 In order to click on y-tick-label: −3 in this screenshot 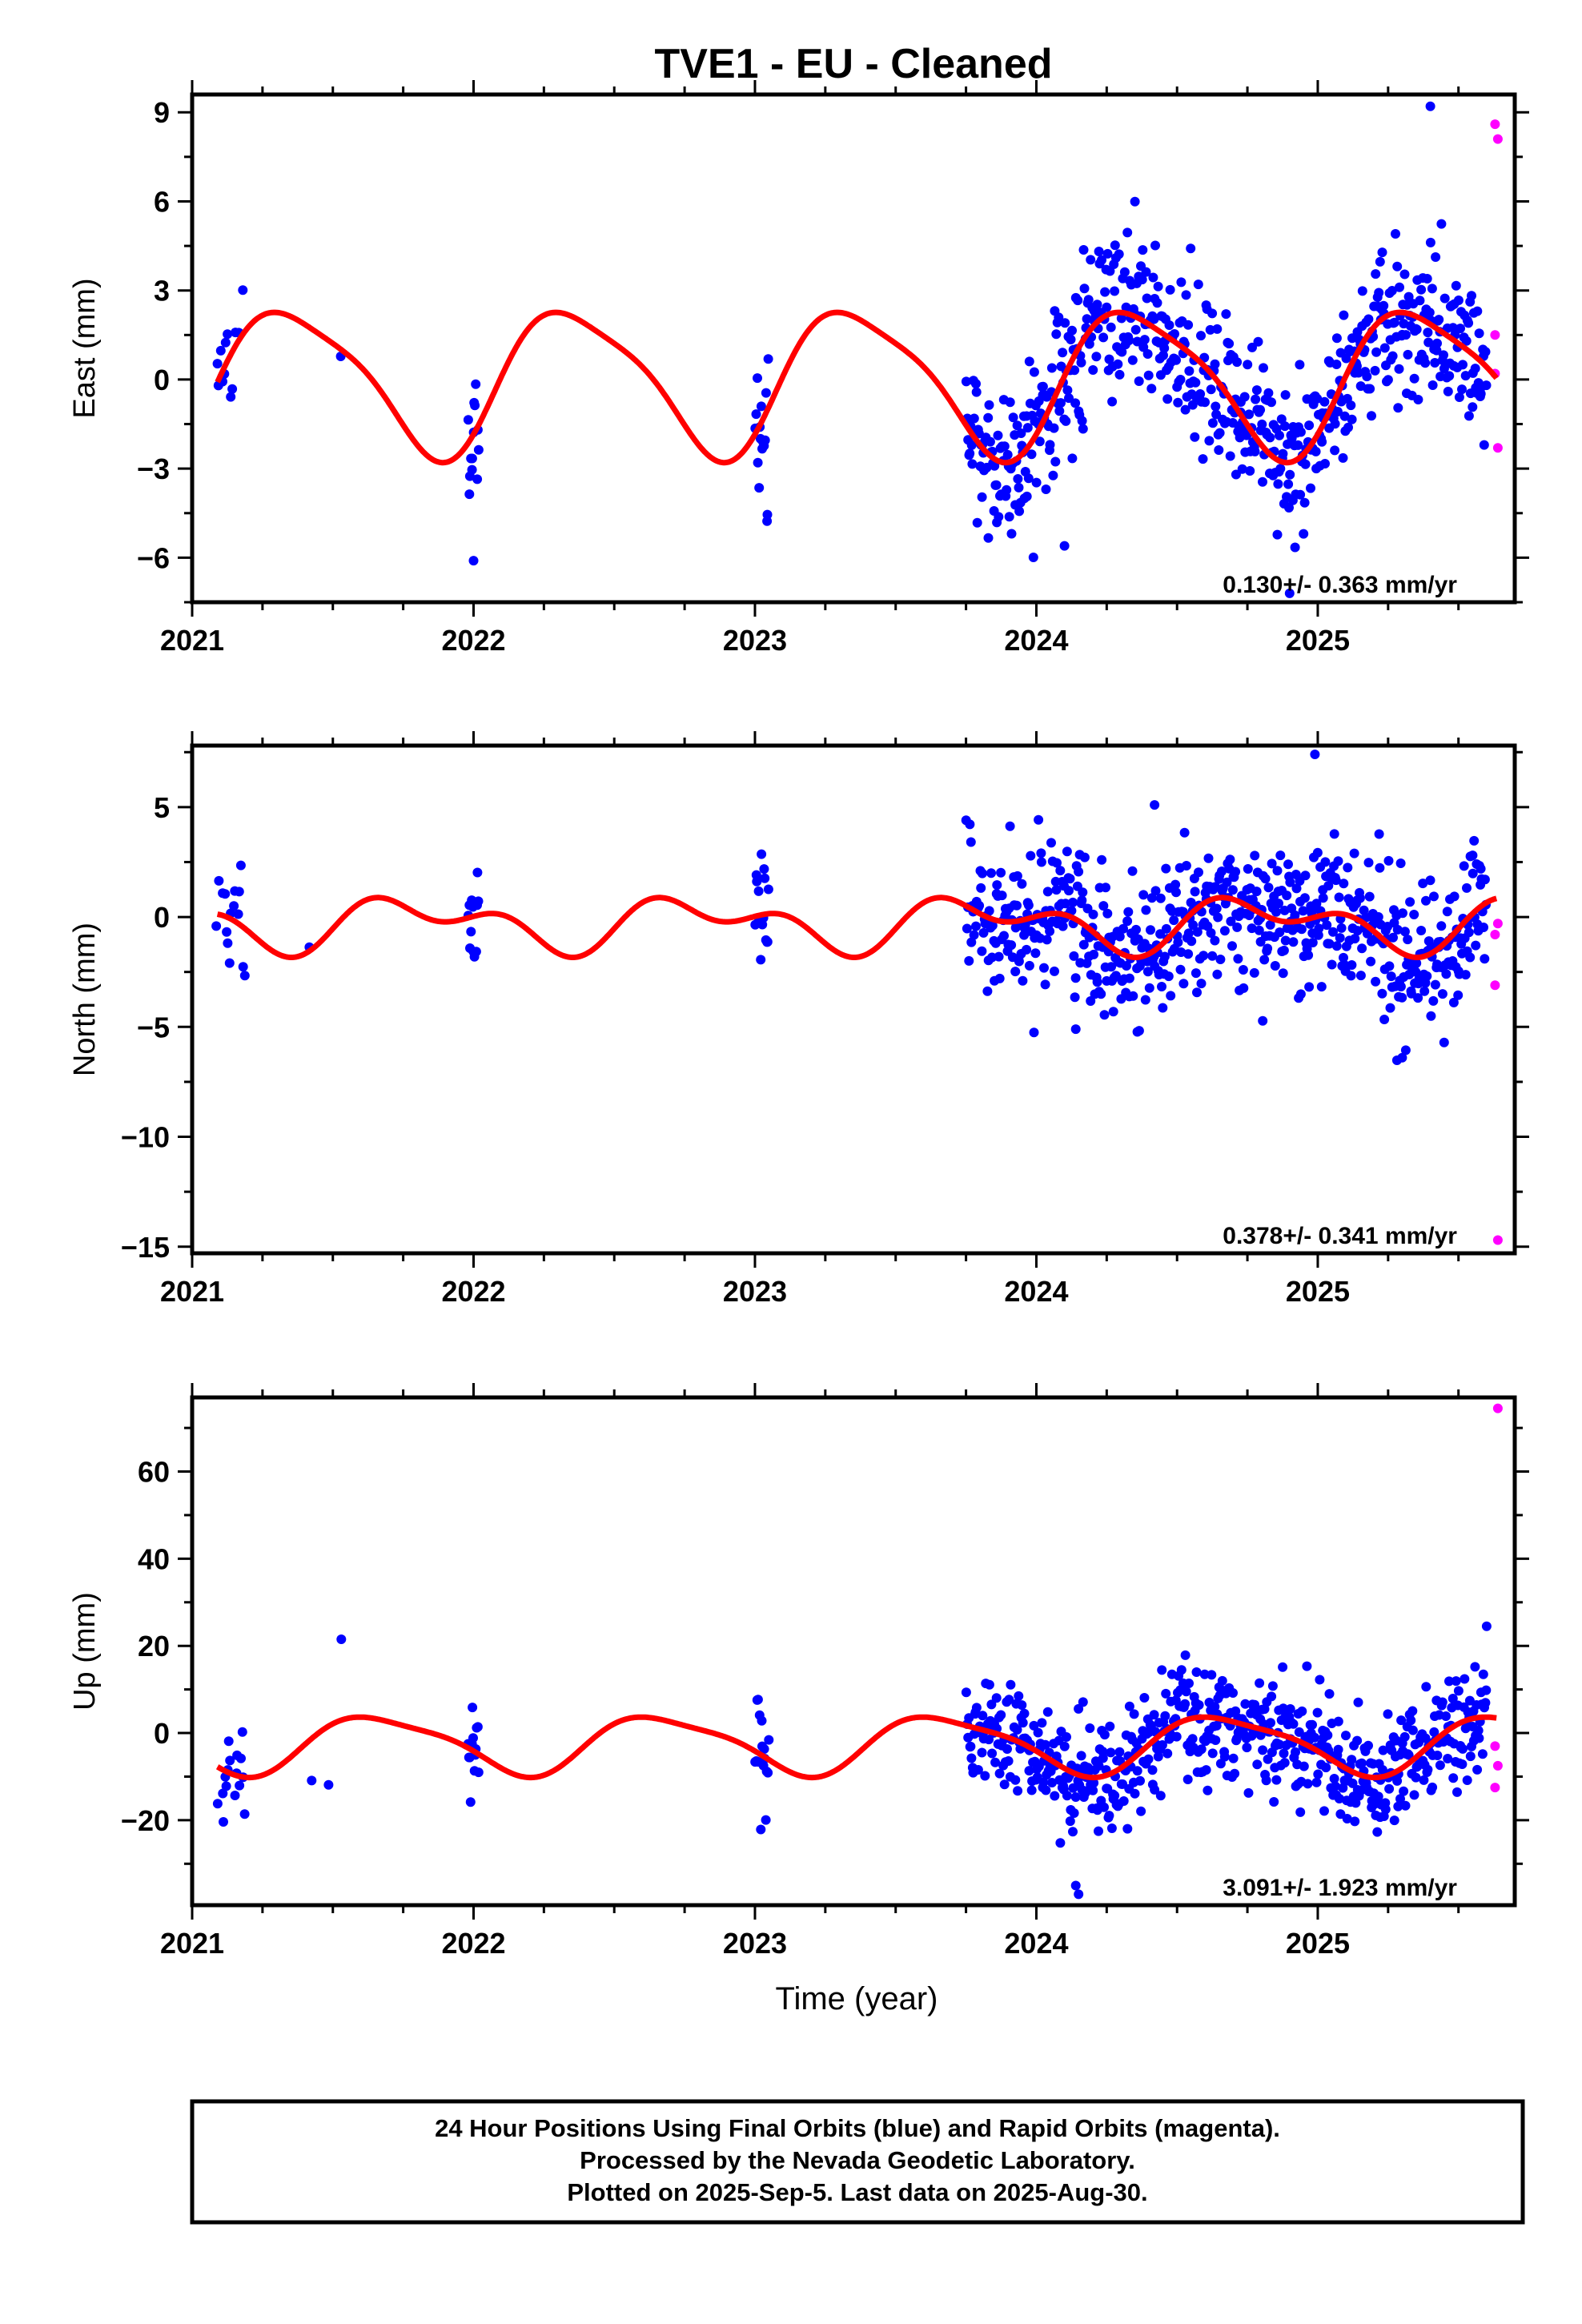, I will do `click(154, 469)`.